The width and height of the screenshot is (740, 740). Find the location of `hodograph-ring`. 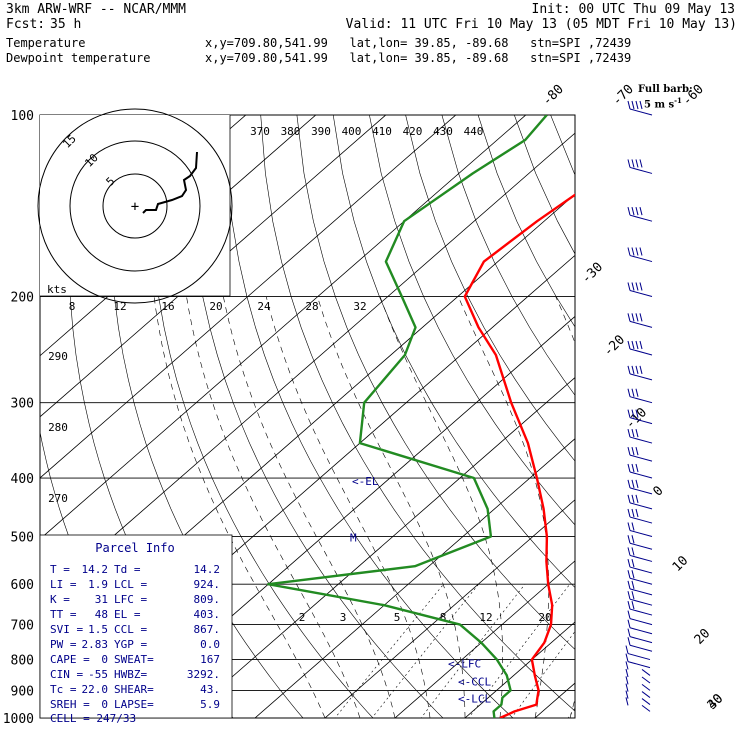

hodograph-ring is located at coordinates (135, 206).